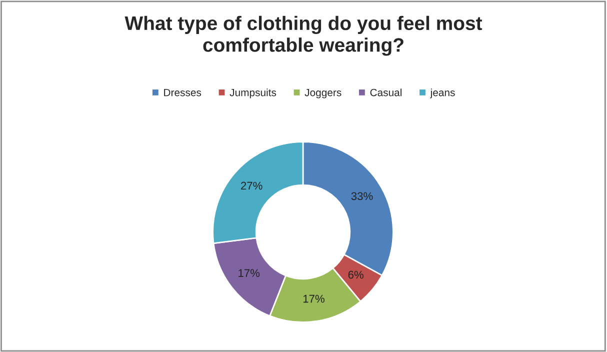 The width and height of the screenshot is (607, 352). What do you see at coordinates (253, 93) in the screenshot?
I see `legend-label: Jumpsuits` at bounding box center [253, 93].